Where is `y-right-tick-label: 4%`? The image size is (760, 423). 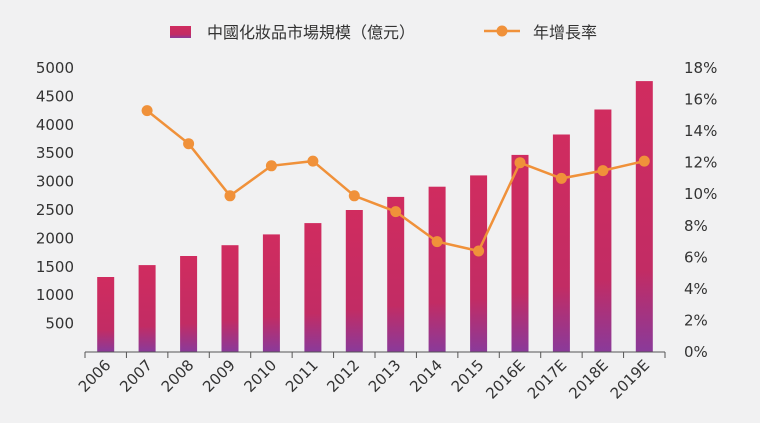
y-right-tick-label: 4% is located at coordinates (696, 289).